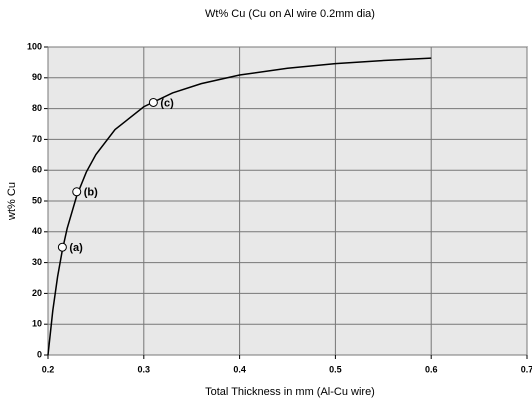 The height and width of the screenshot is (403, 532). What do you see at coordinates (290, 392) in the screenshot?
I see `x-axis-label: Total Thickness in mm (Al-Cu wire)` at bounding box center [290, 392].